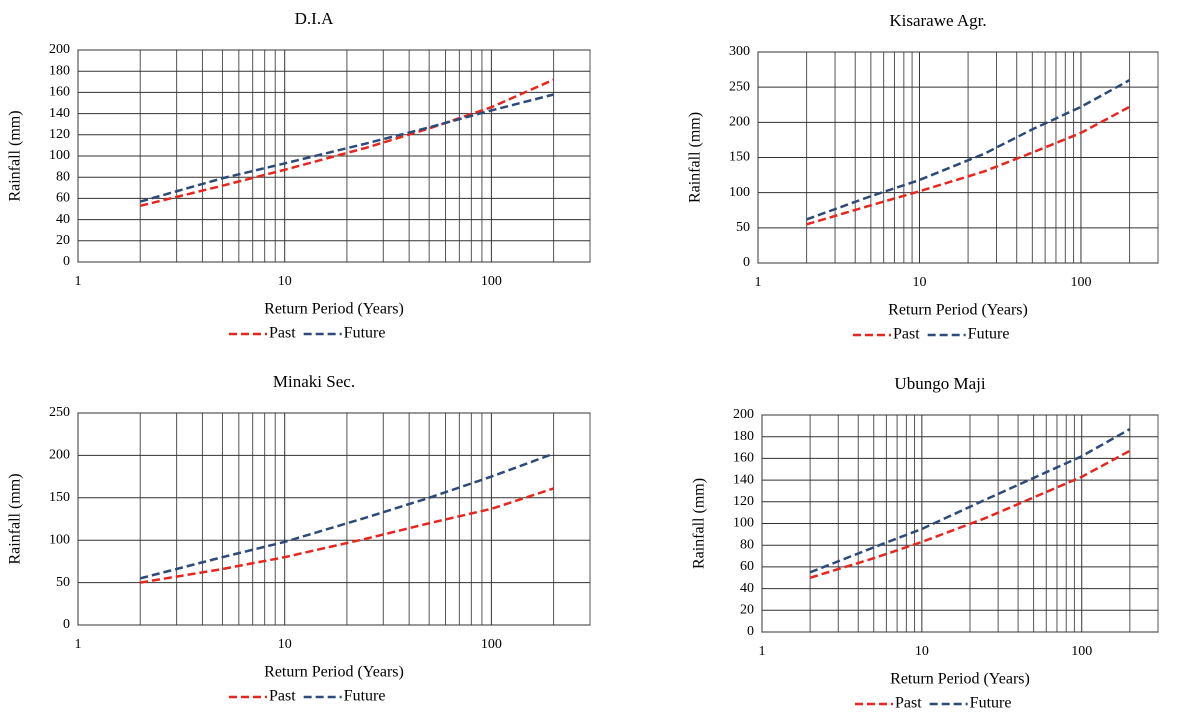 This screenshot has height=713, width=1184. I want to click on plot-area, so click(334, 519).